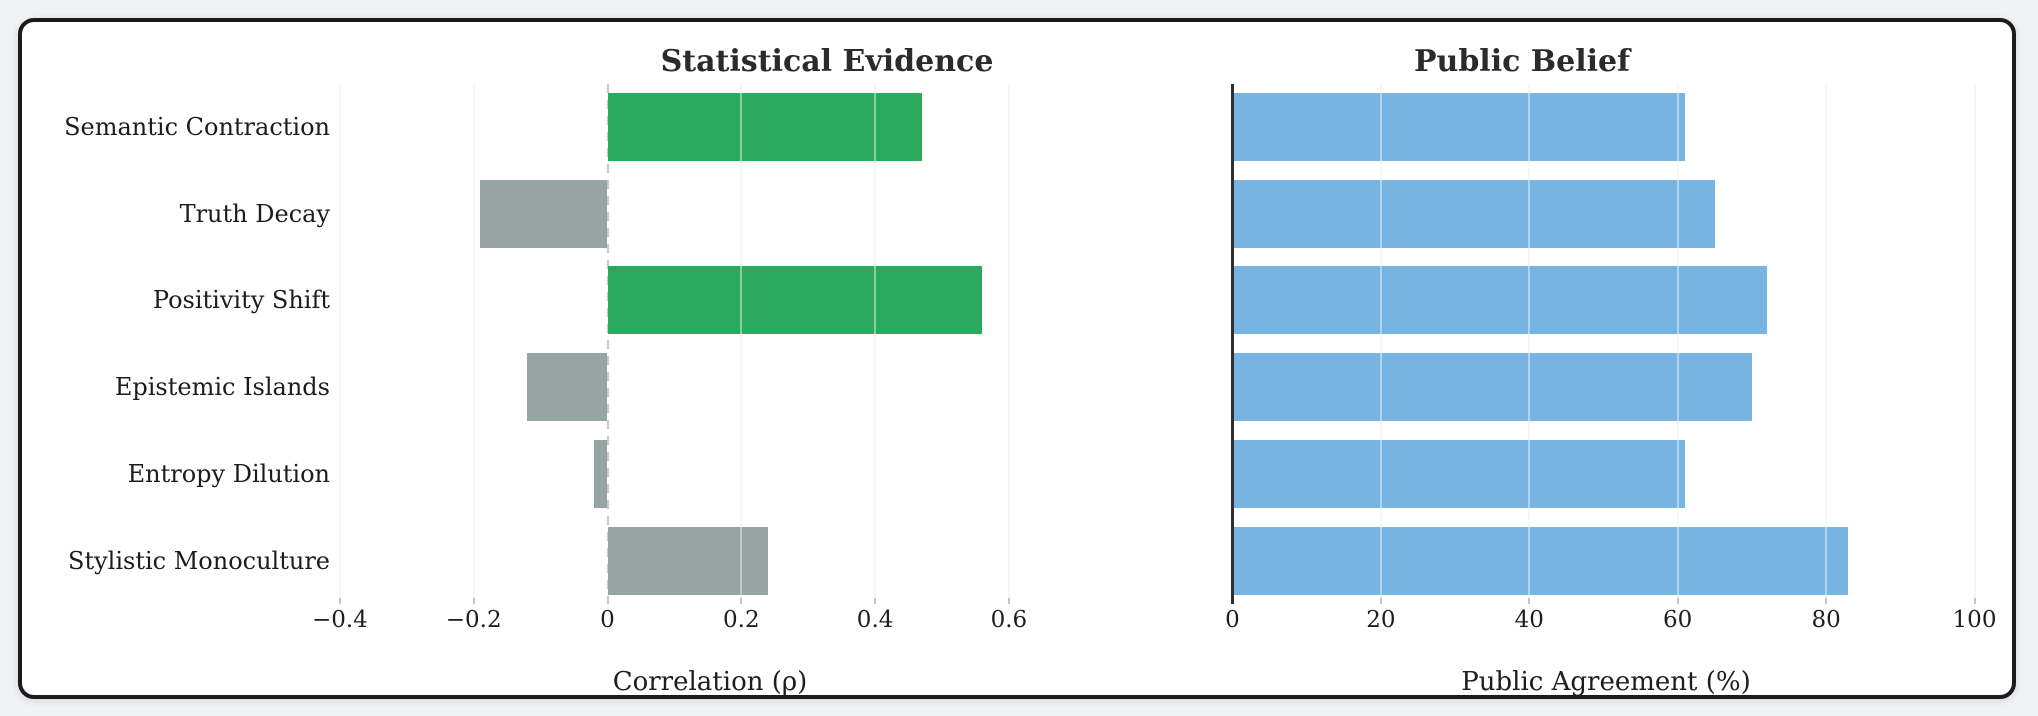 Image resolution: width=2038 pixels, height=716 pixels. What do you see at coordinates (741, 601) in the screenshot?
I see `left-tick-mark-0.2` at bounding box center [741, 601].